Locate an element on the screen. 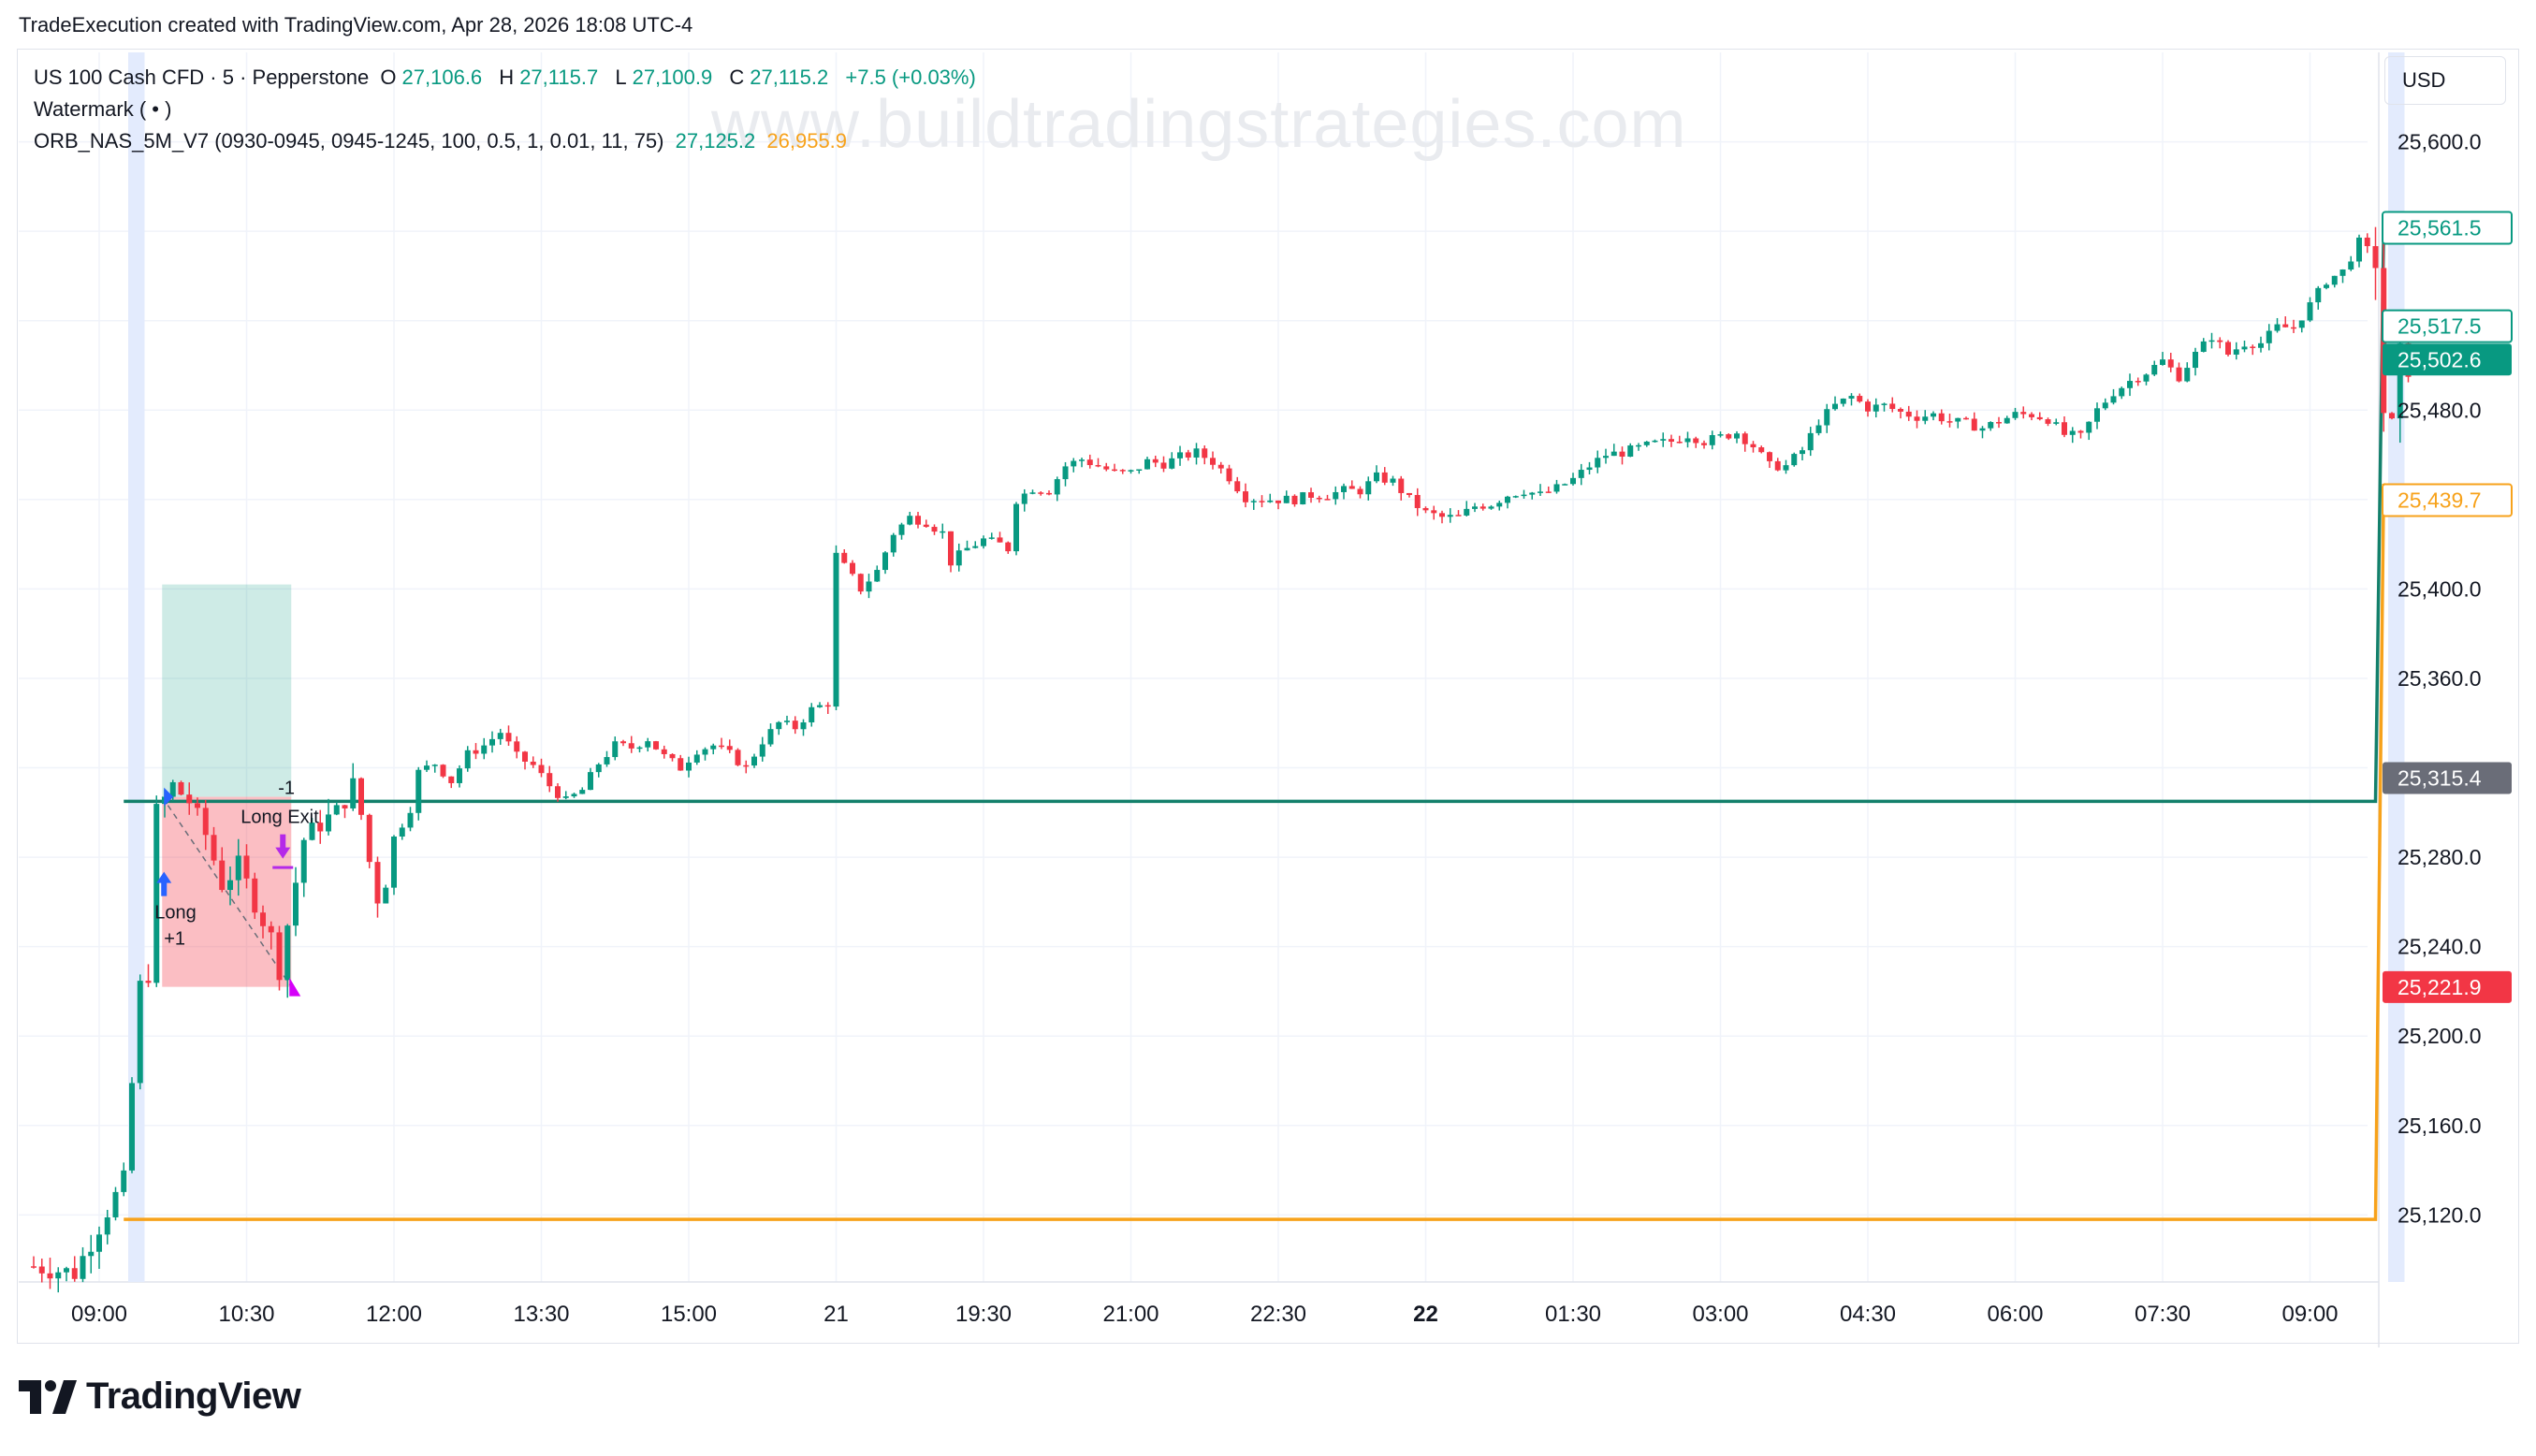  time-tick-label: 15:00 is located at coordinates (689, 1314).